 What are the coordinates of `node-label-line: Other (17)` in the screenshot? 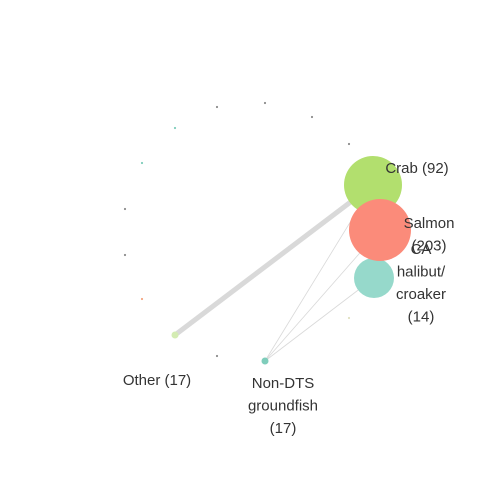 It's located at (157, 380).